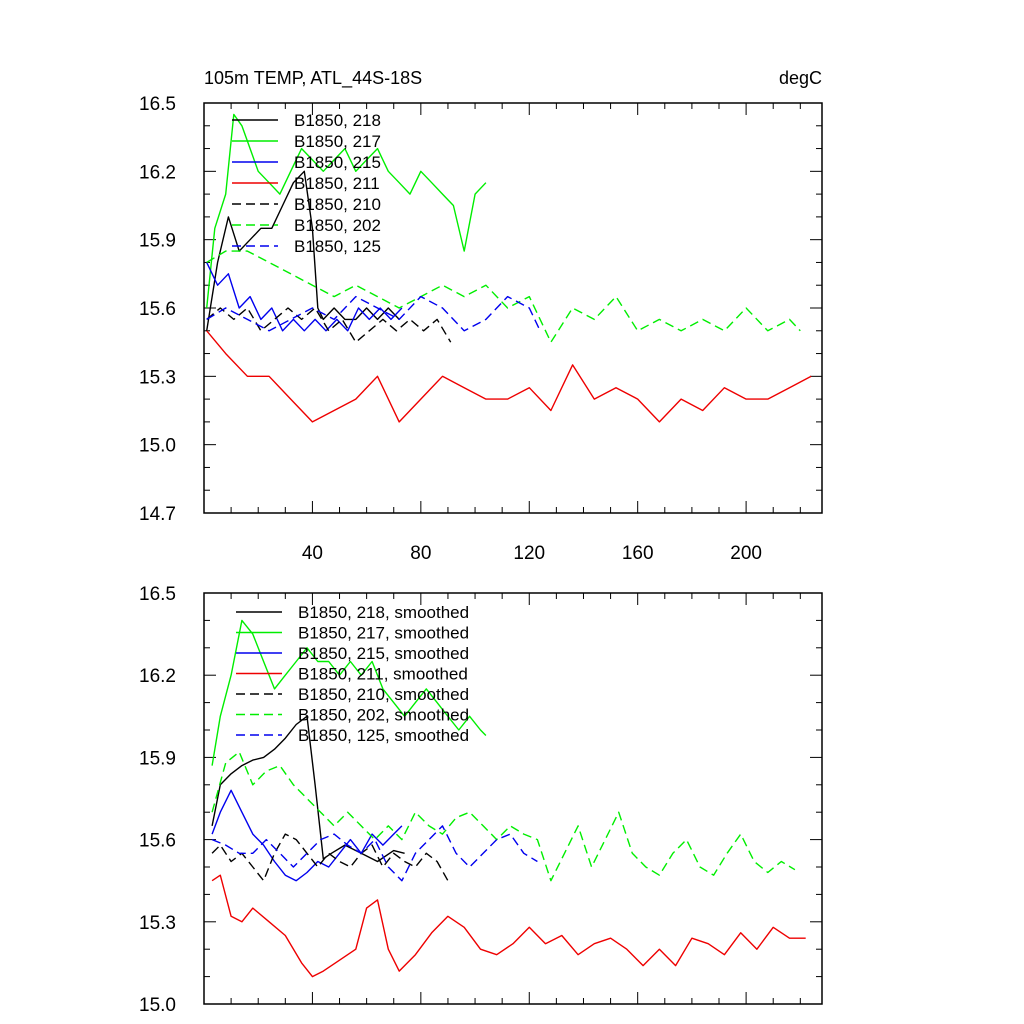  Describe the element at coordinates (337, 204) in the screenshot. I see `legend-label: B1850, 210` at that location.